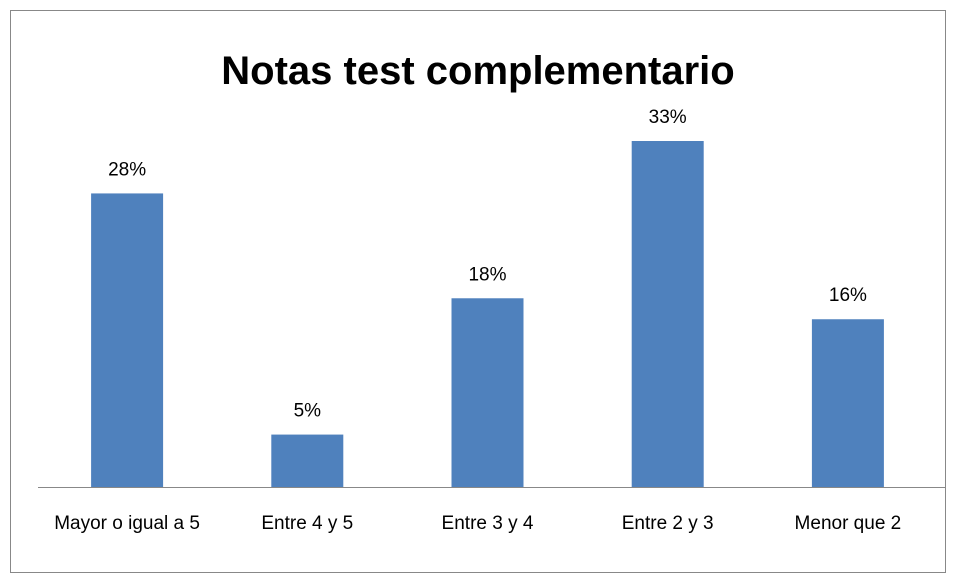 This screenshot has width=956, height=583. I want to click on chart-title: Notas test complementario, so click(477, 71).